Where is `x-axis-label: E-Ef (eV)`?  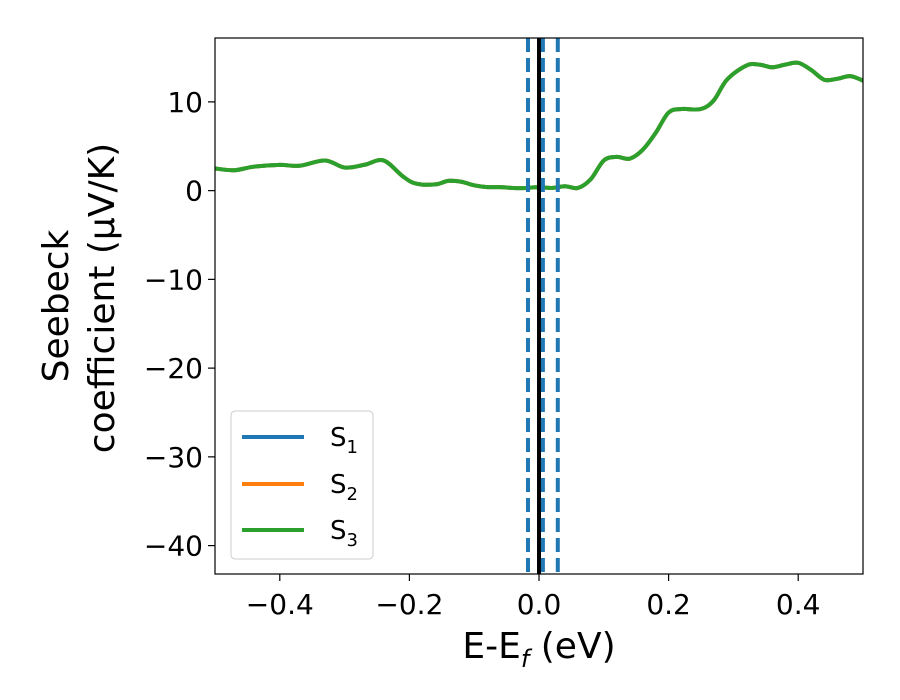
x-axis-label: E-Ef (eV) is located at coordinates (538, 649).